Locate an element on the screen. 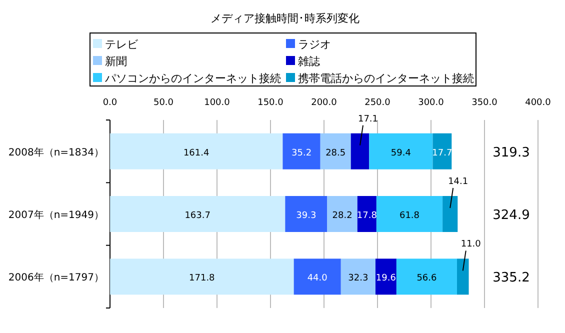 The height and width of the screenshot is (333, 565). data-label: 39.3 is located at coordinates (306, 216).